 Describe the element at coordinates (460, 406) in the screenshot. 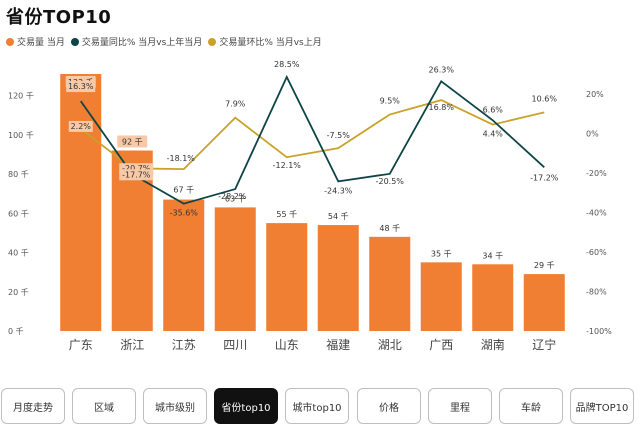

I see `tab-mileage: 里程` at that location.